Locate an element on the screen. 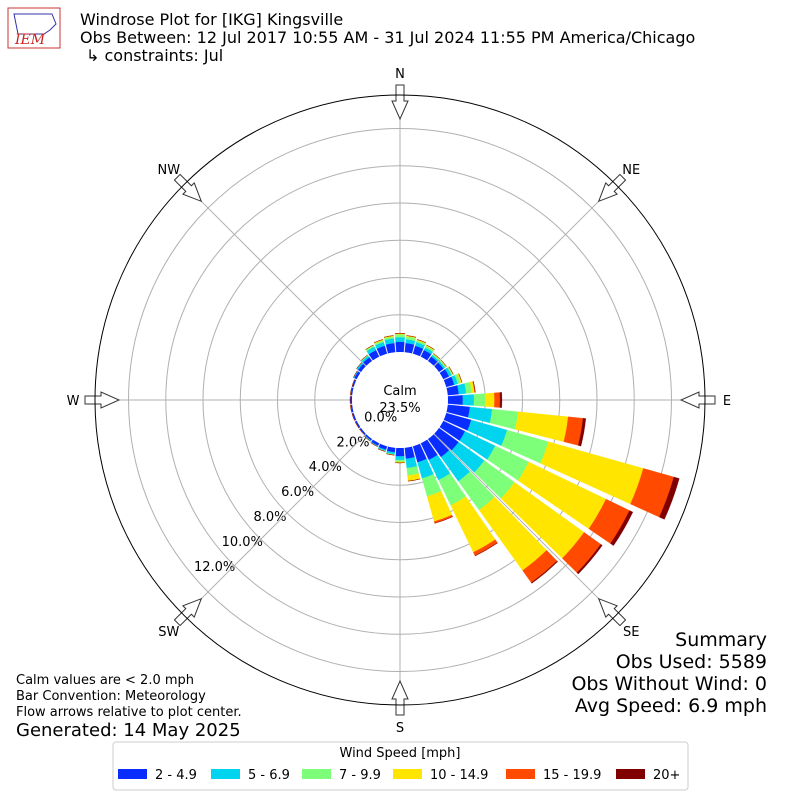 Image resolution: width=800 pixels, height=800 pixels. logo-text: IEM is located at coordinates (30, 40).